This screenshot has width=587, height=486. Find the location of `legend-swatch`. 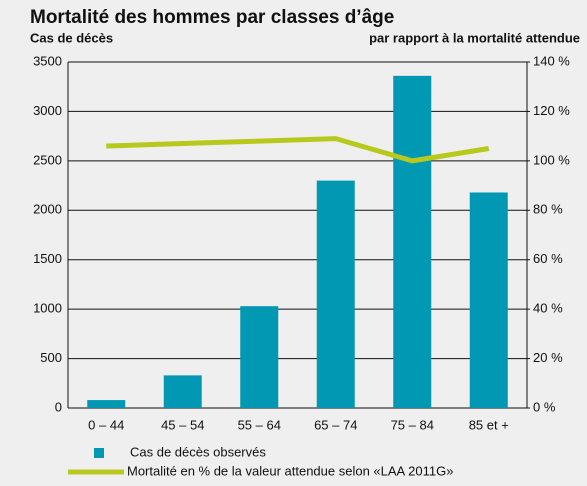

legend-swatch is located at coordinates (99, 453).